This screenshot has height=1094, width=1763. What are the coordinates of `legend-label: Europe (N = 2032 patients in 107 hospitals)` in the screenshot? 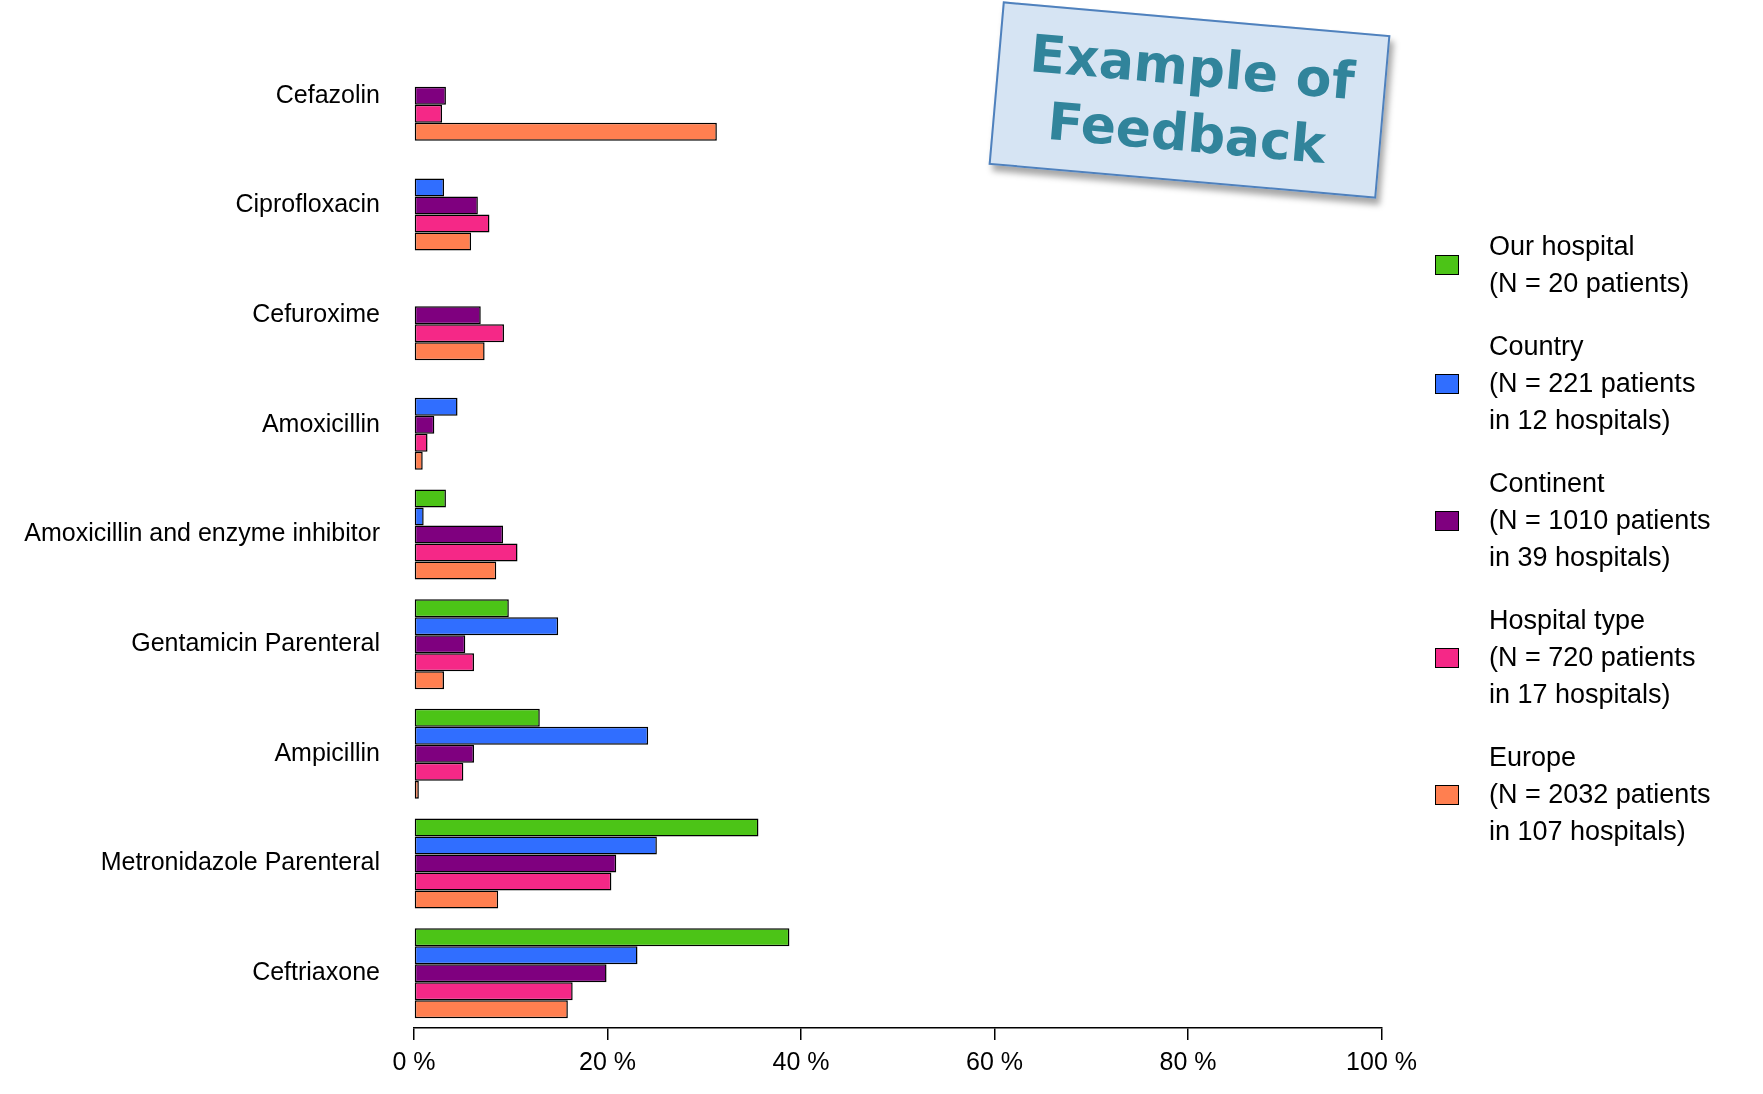 It's located at (1600, 794).